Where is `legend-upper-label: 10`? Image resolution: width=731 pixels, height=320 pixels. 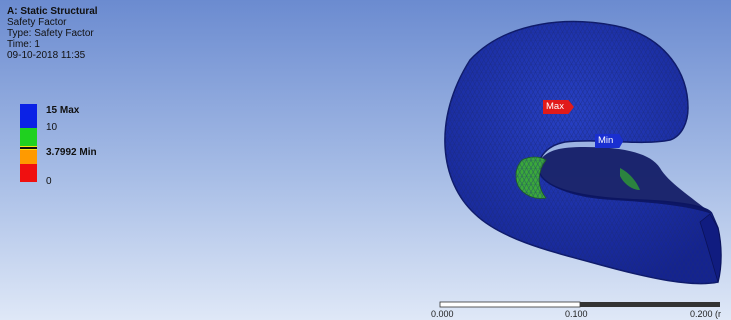 legend-upper-label: 10 is located at coordinates (52, 127).